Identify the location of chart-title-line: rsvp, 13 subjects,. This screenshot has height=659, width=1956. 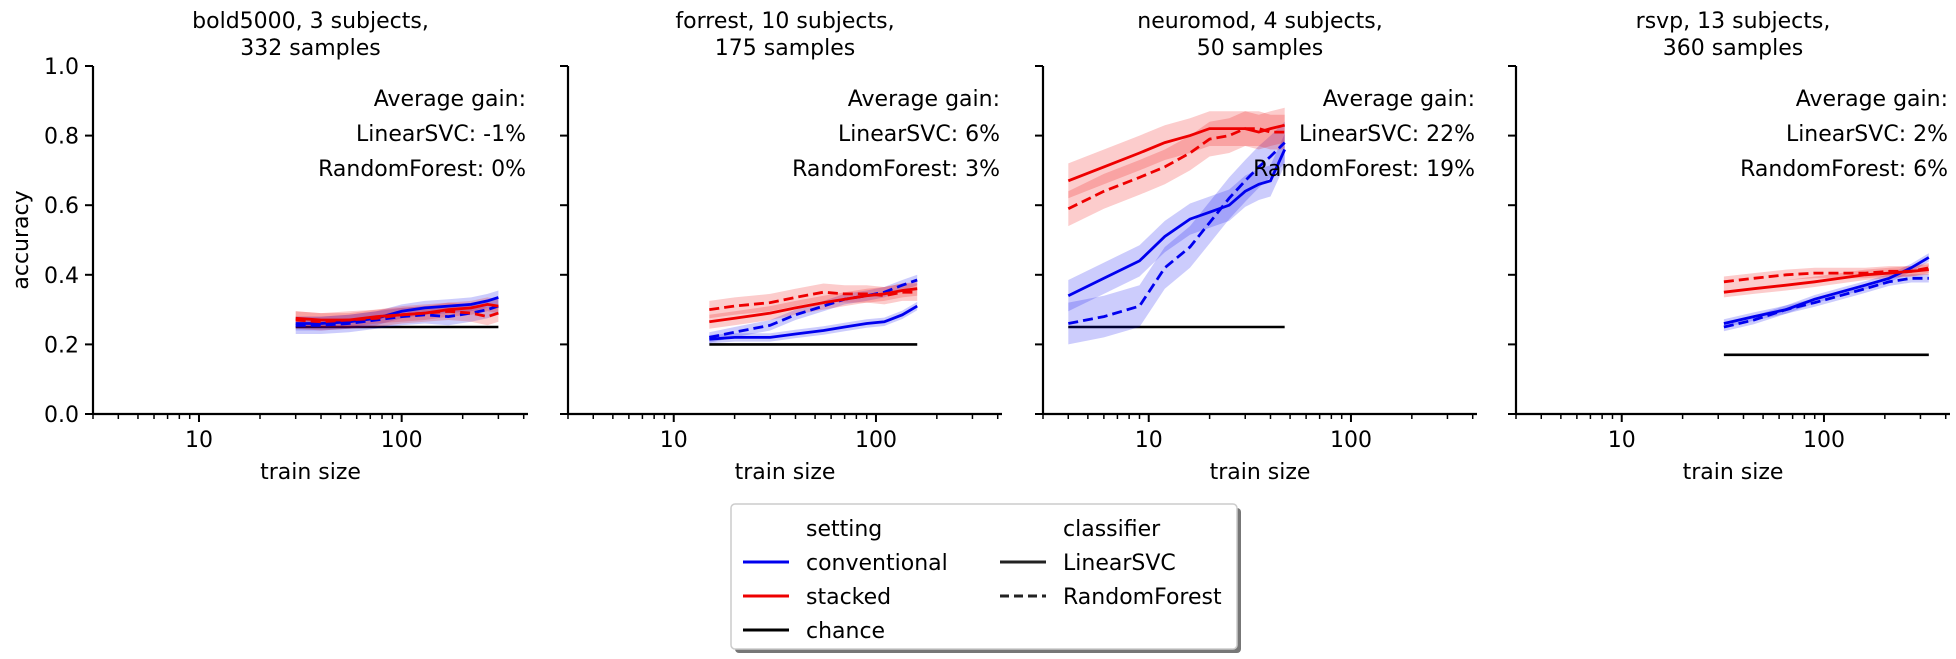
(1733, 21).